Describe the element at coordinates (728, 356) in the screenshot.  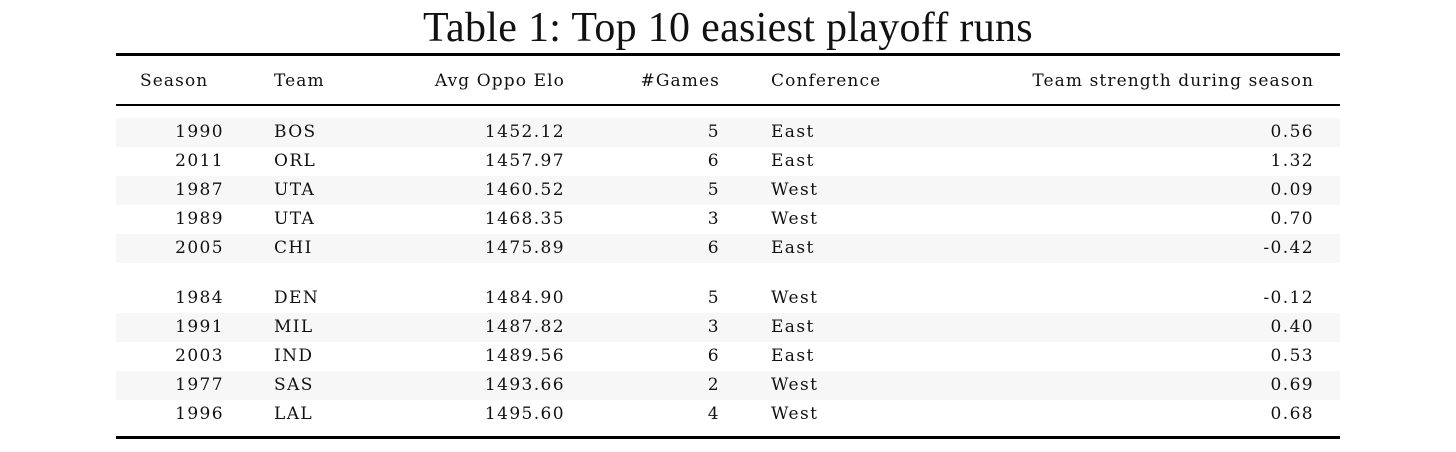
I see `table-row: 2003 IND 1489.56 6 East 0.53` at that location.